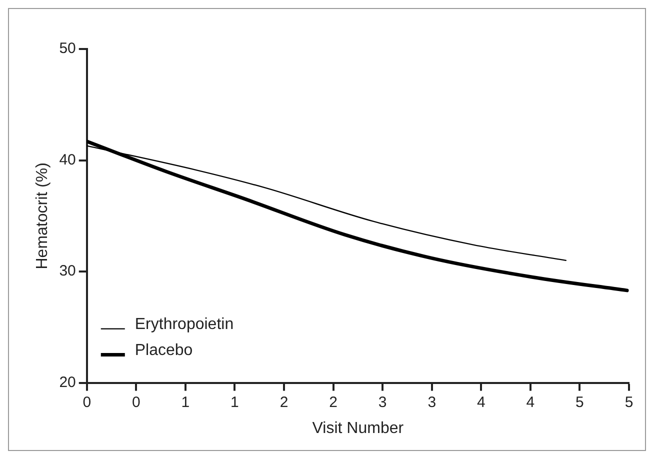 This screenshot has width=654, height=459. What do you see at coordinates (67, 271) in the screenshot?
I see `y-tick-label: 30` at bounding box center [67, 271].